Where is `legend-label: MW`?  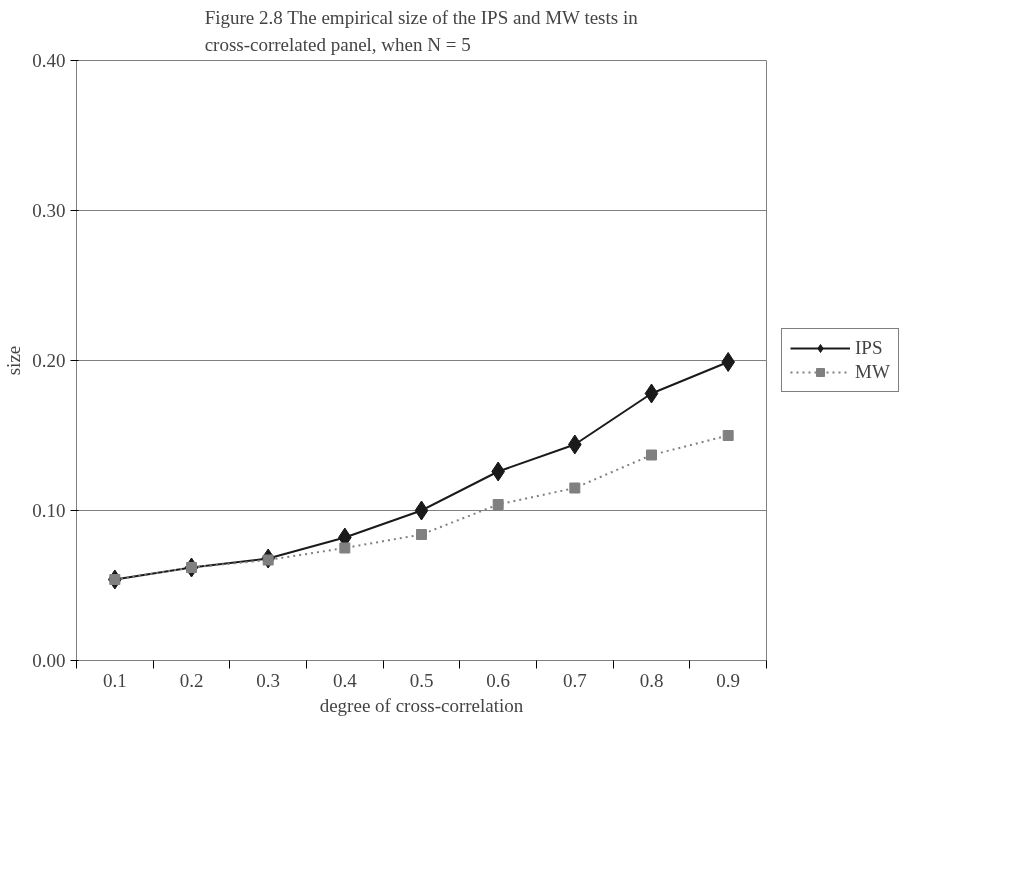
legend-label: MW is located at coordinates (872, 372).